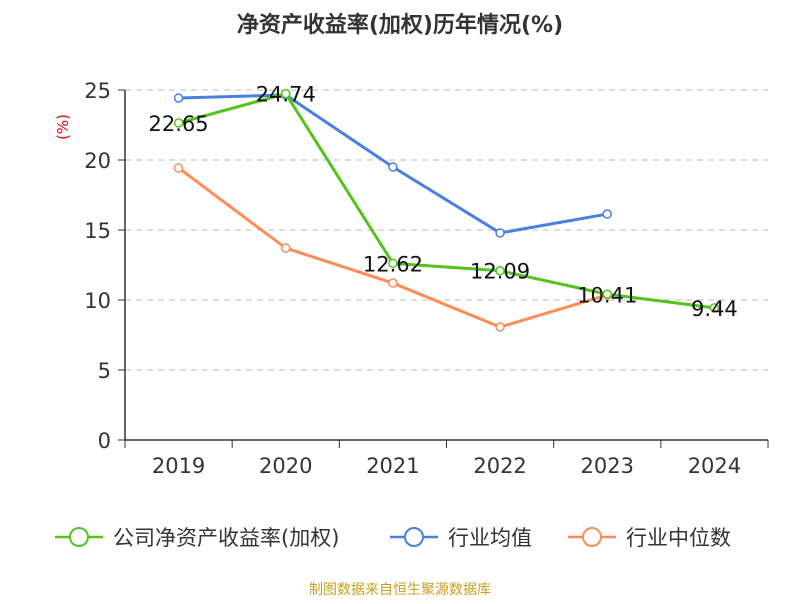 This screenshot has height=604, width=800. I want to click on x-tick-label: 2023, so click(607, 466).